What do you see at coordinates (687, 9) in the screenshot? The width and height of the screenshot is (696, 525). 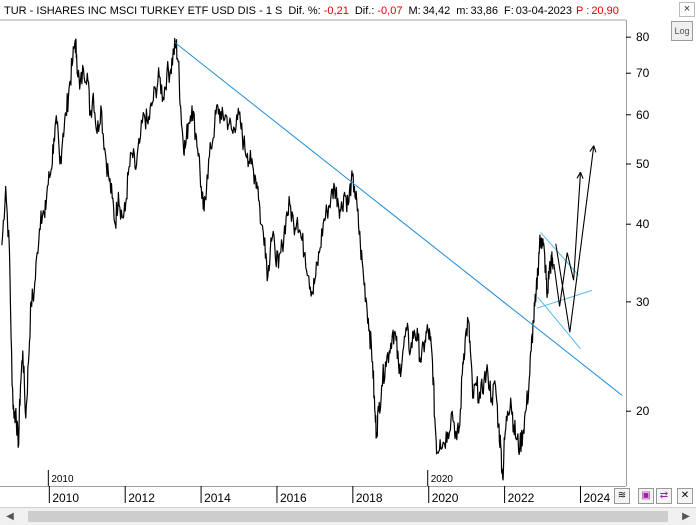 I see `window-close-button: ×` at bounding box center [687, 9].